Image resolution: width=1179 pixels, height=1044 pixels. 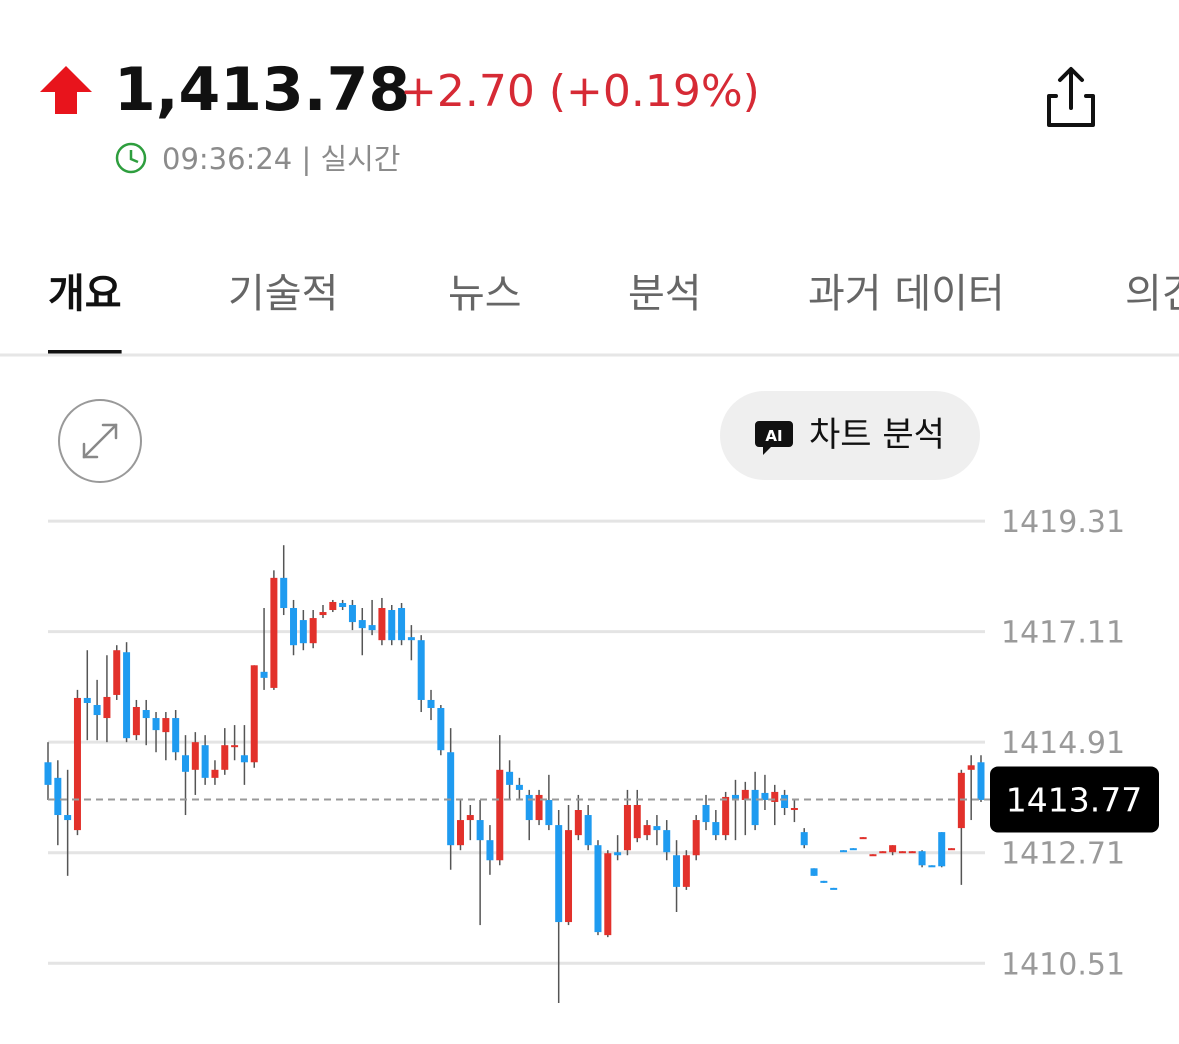 What do you see at coordinates (1071, 97) in the screenshot?
I see `share-button` at bounding box center [1071, 97].